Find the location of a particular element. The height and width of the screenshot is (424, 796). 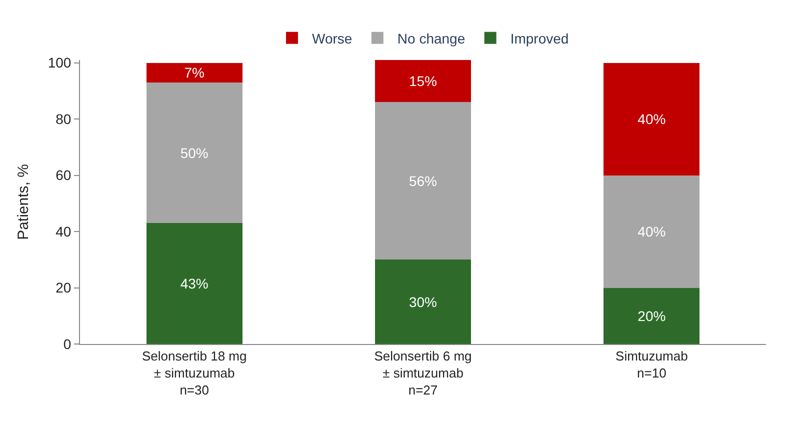

x-tick-label: Simtuzumab n=10 is located at coordinates (652, 364).